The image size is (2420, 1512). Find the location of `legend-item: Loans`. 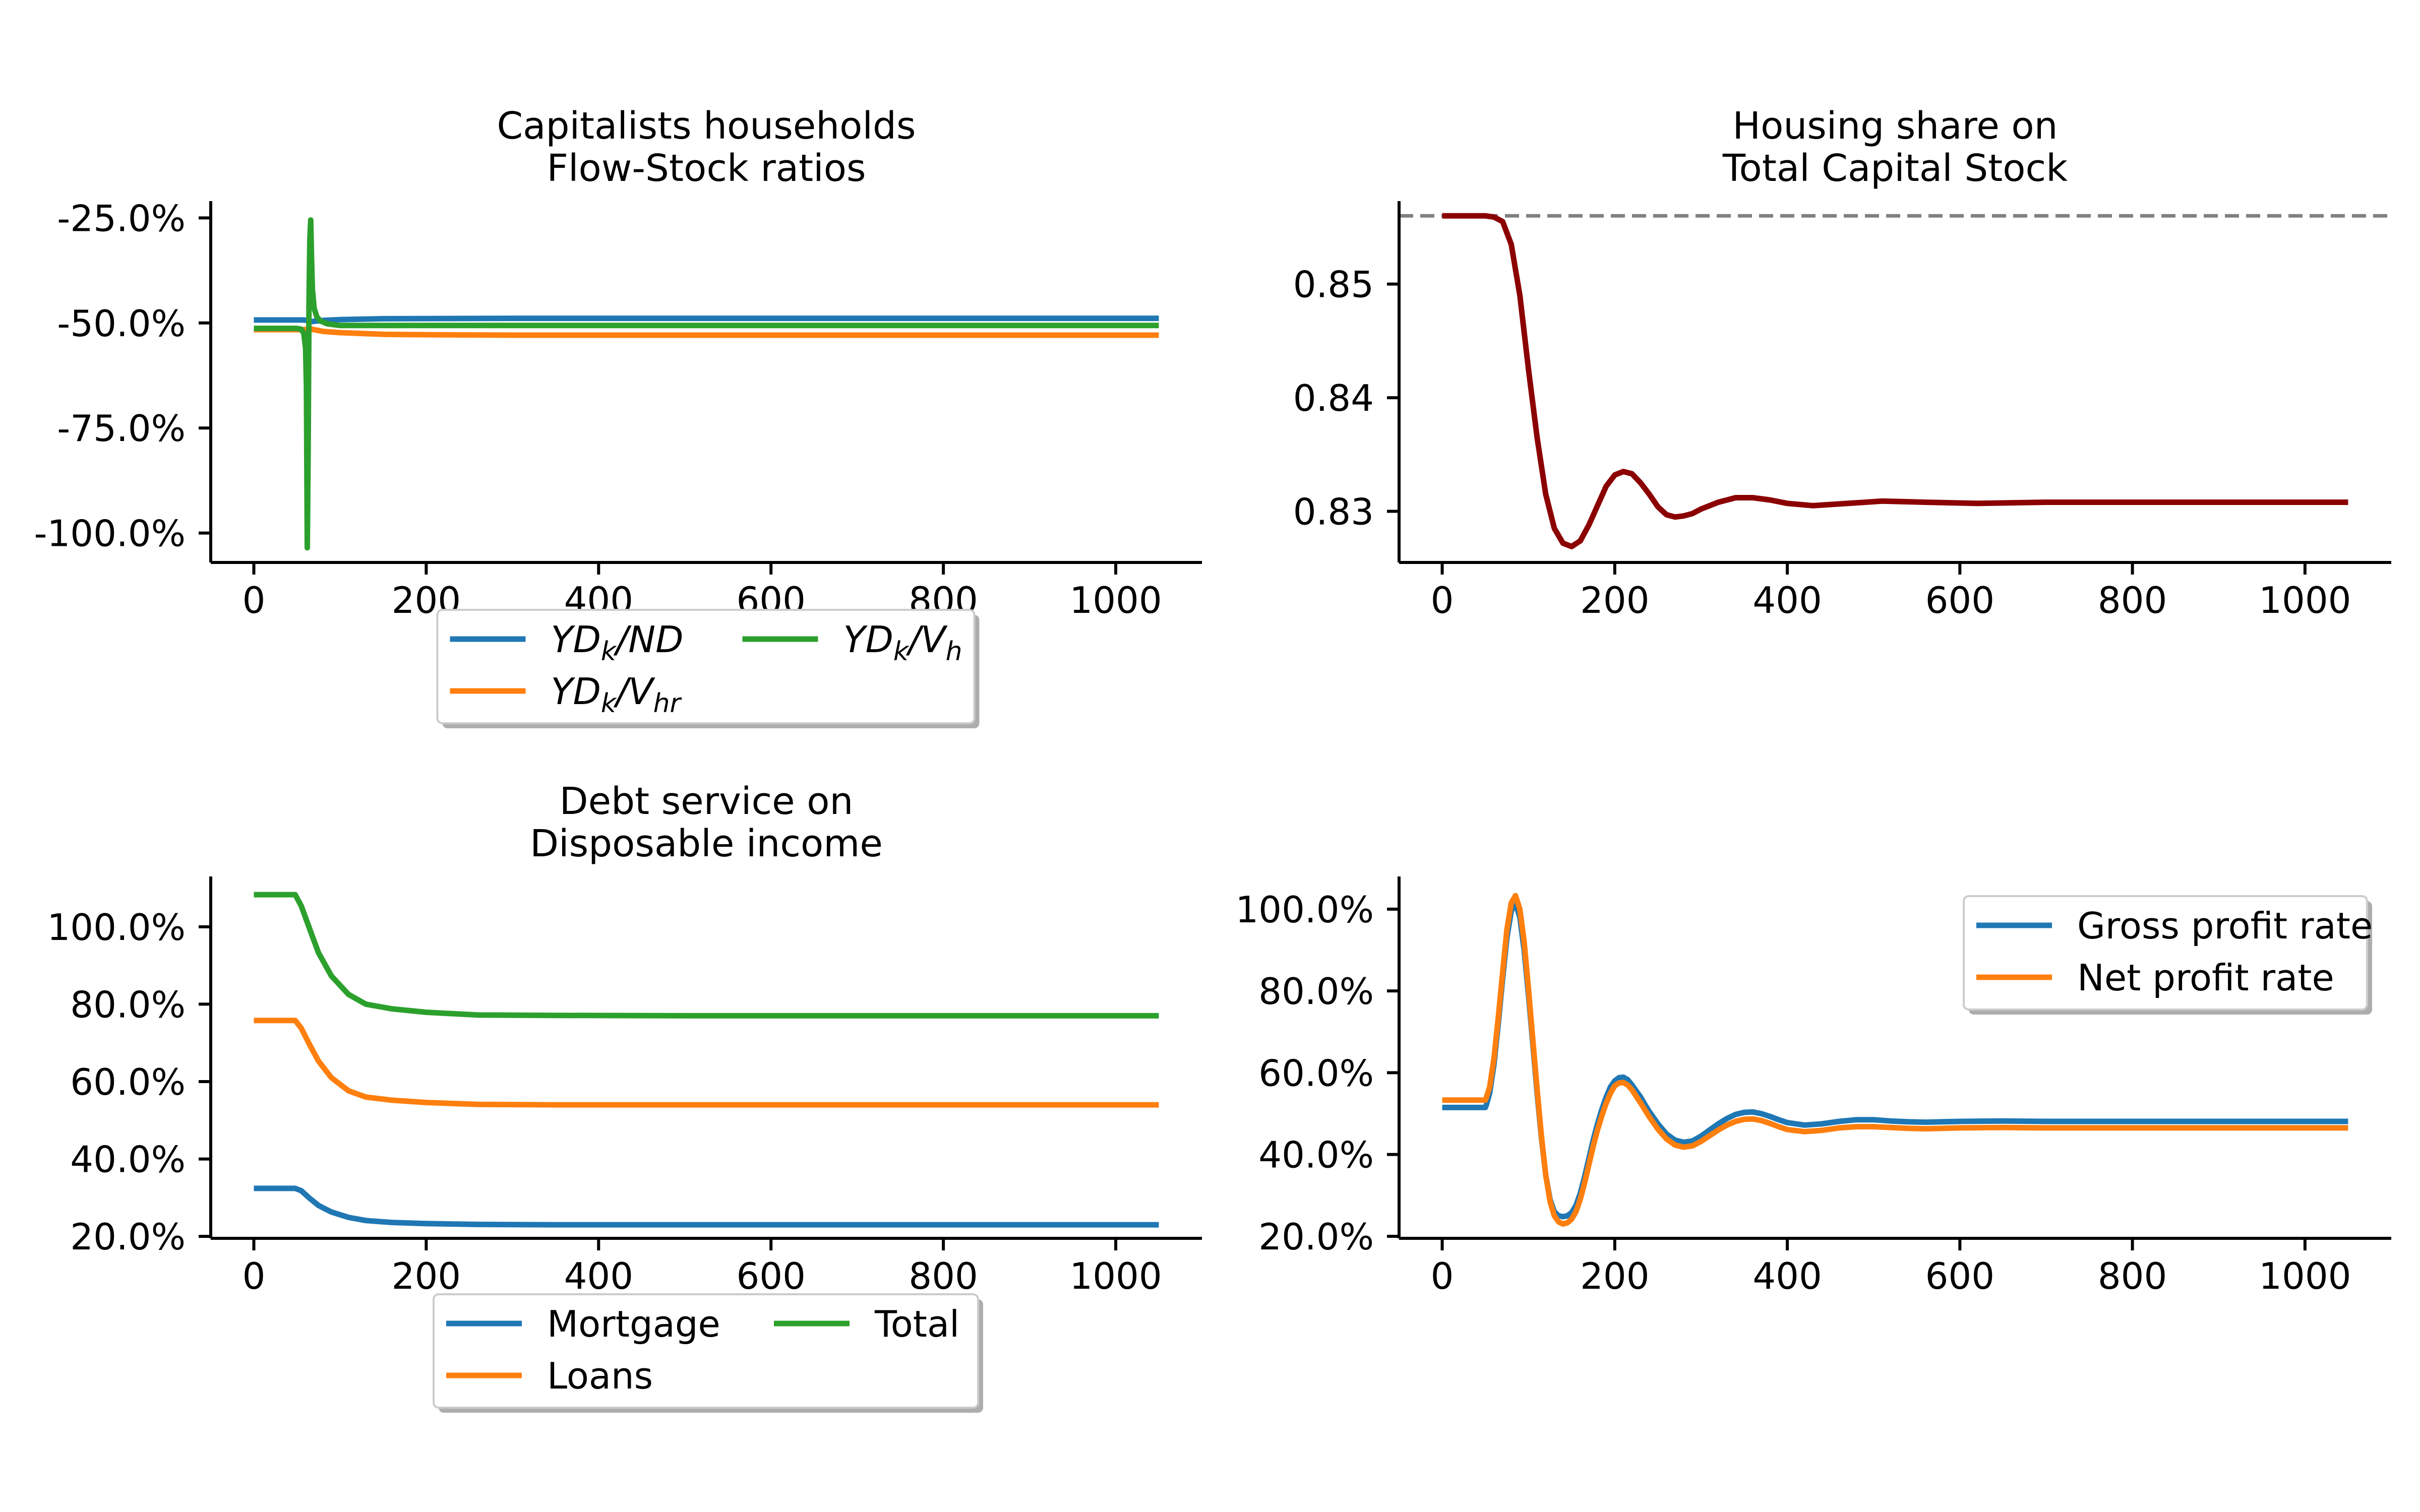

legend-item: Loans is located at coordinates (549, 1376).